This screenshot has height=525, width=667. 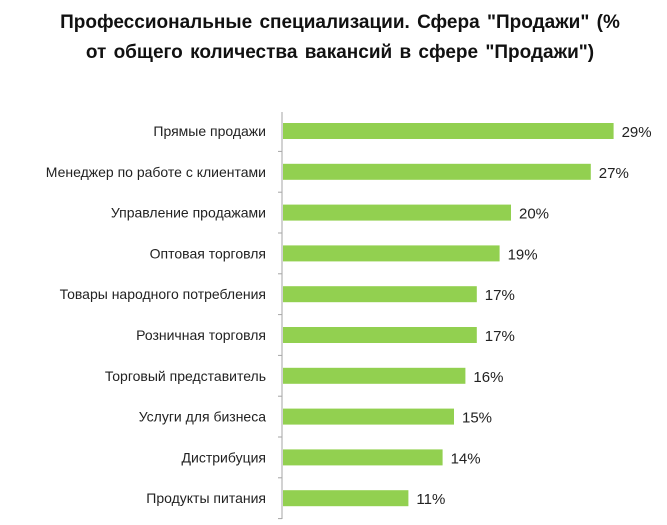 What do you see at coordinates (466, 458) in the screenshot?
I see `data-label: 14%` at bounding box center [466, 458].